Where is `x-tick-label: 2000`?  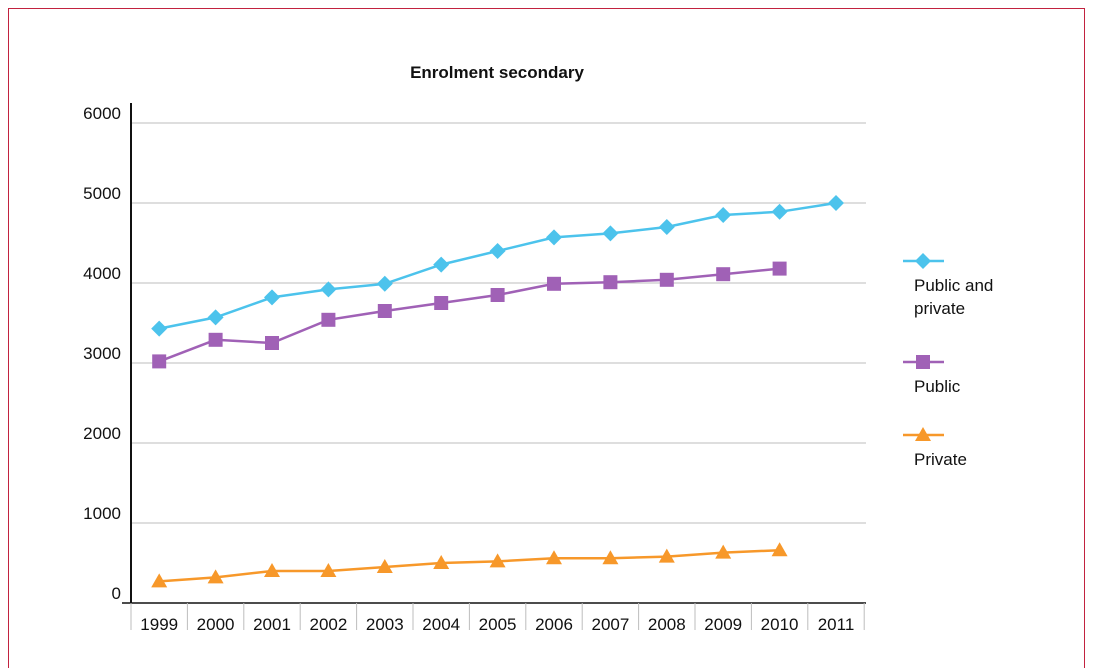
x-tick-label: 2000 is located at coordinates (216, 624).